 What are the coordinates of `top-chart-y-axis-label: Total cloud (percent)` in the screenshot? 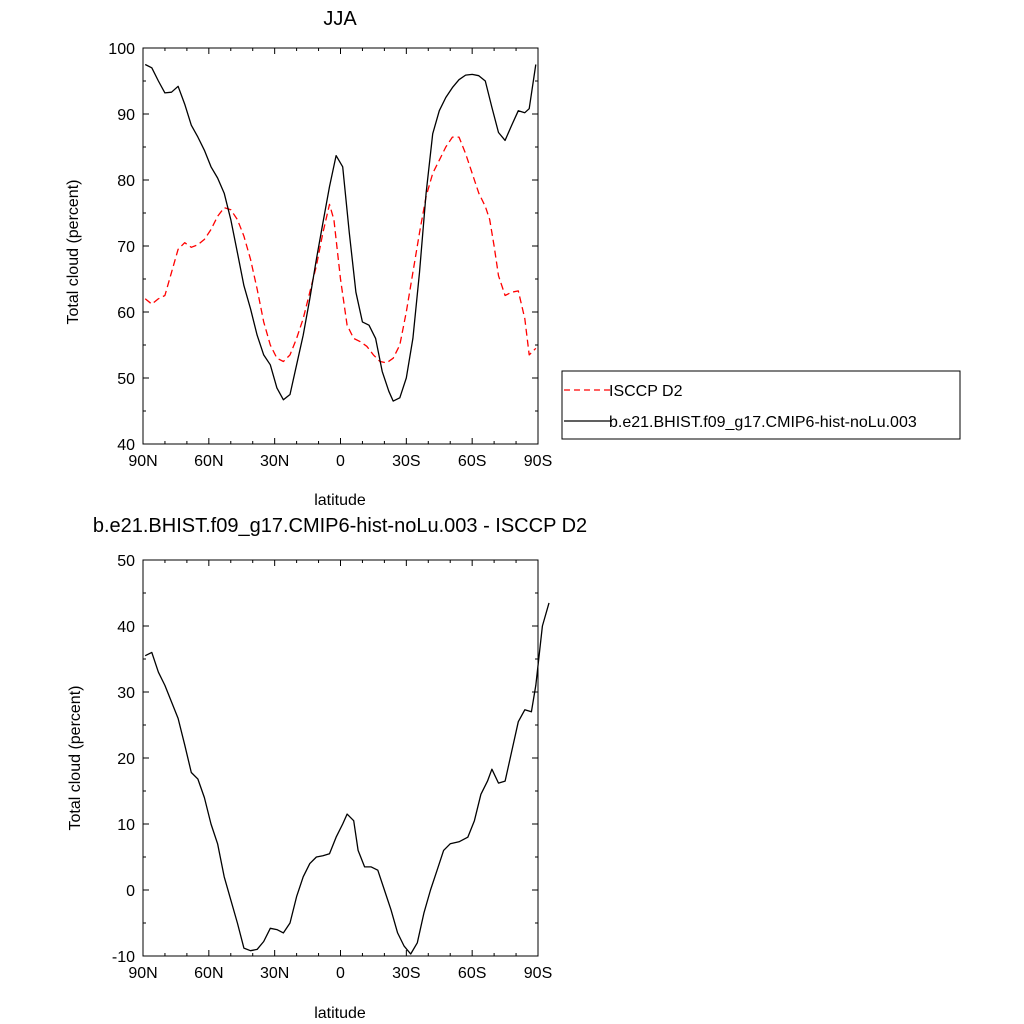 It's located at (73, 252).